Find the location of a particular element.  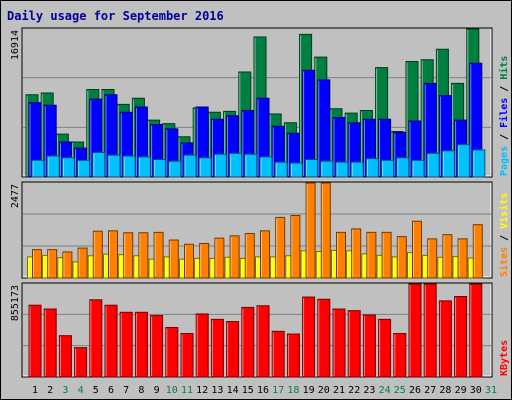

x-tick-label: 11 is located at coordinates (187, 390).